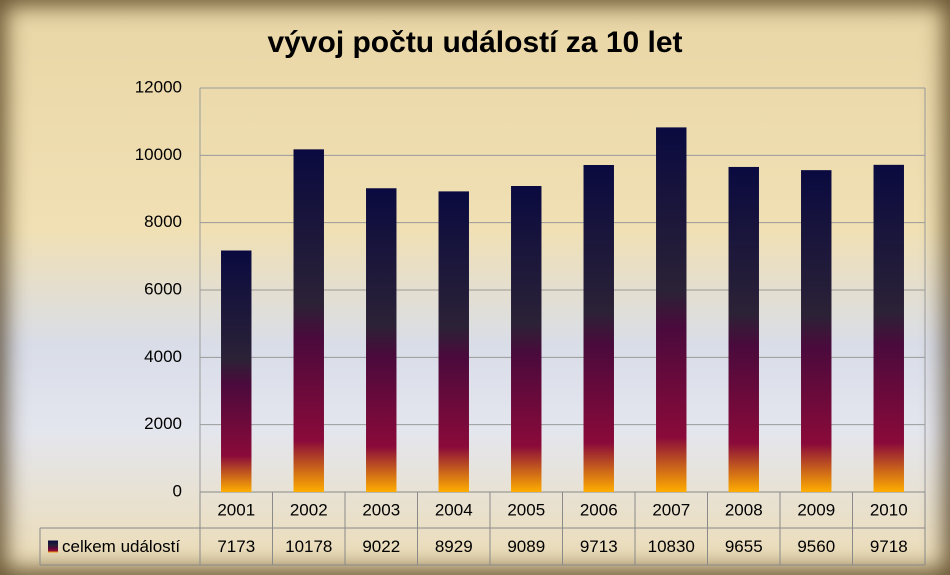 Image resolution: width=950 pixels, height=575 pixels. Describe the element at coordinates (163, 288) in the screenshot. I see `y-tick-label: 6000` at that location.